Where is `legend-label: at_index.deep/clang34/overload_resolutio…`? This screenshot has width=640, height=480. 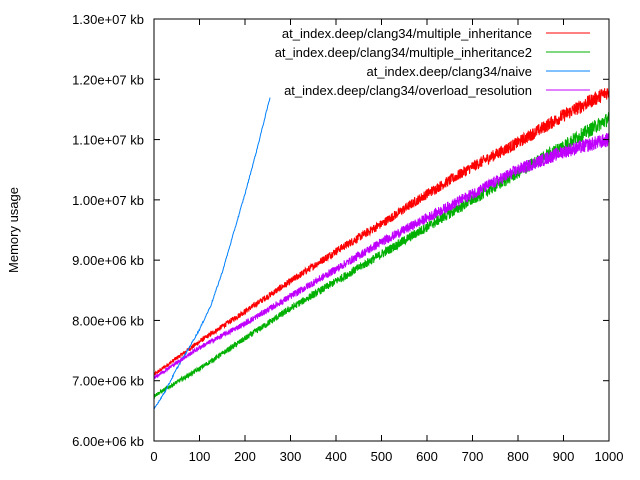
legend-label: at_index.deep/clang34/overload_resolutio… is located at coordinates (408, 90).